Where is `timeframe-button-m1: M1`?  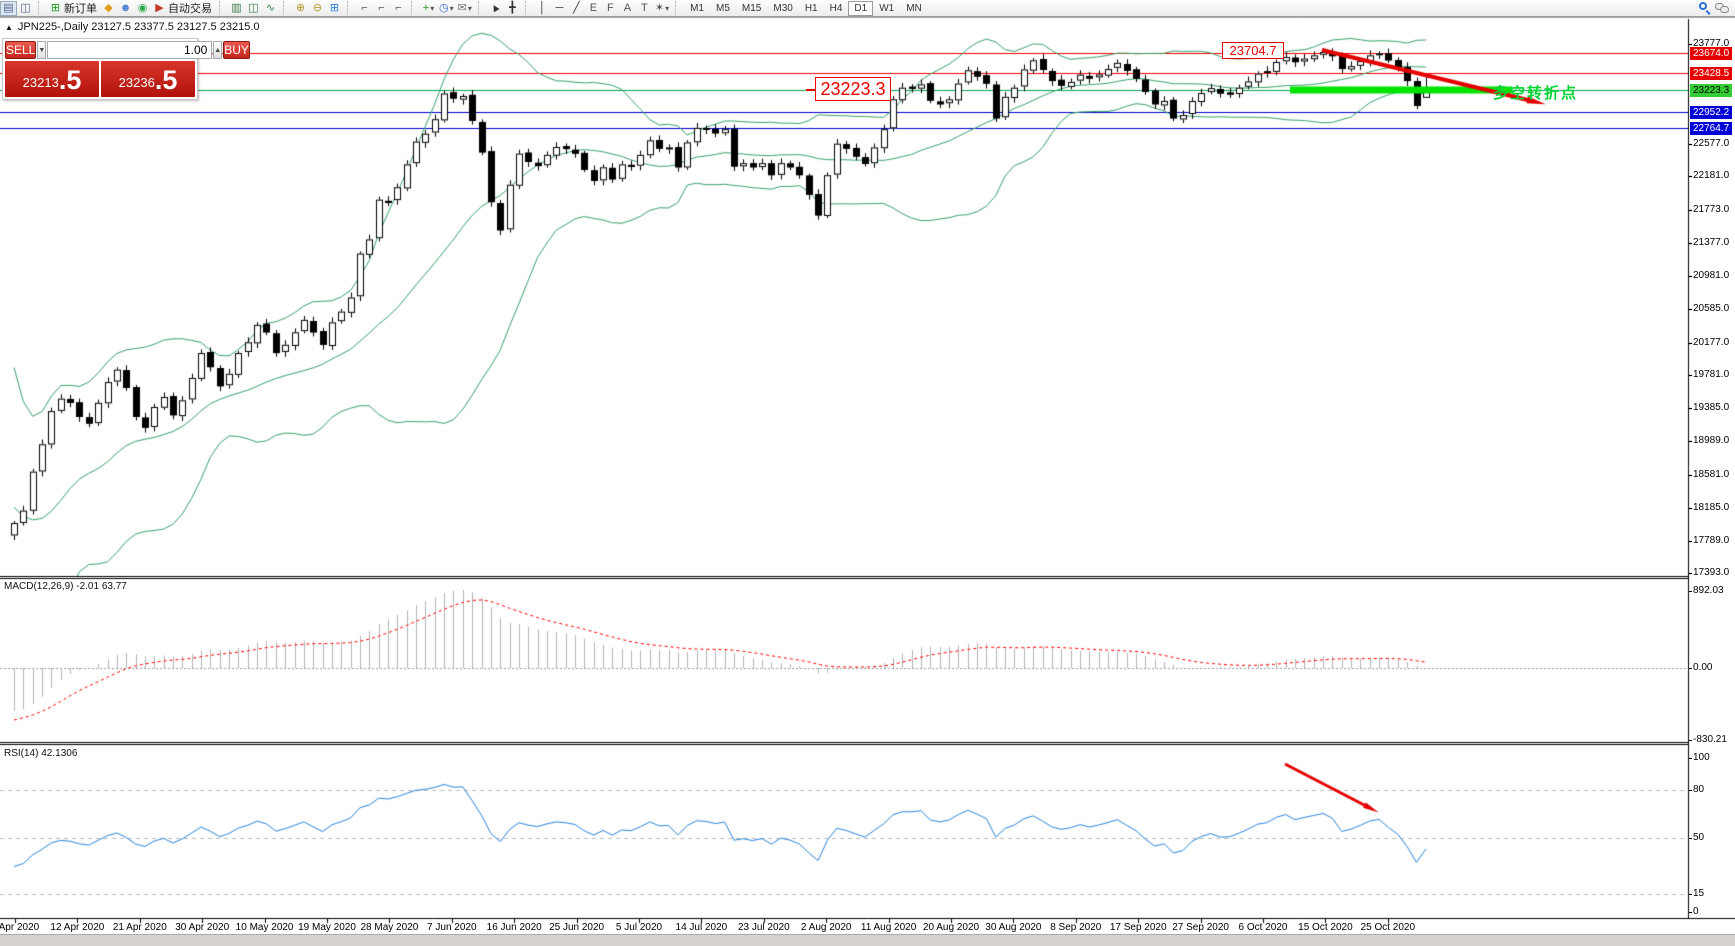
timeframe-button-m1: M1 is located at coordinates (697, 8).